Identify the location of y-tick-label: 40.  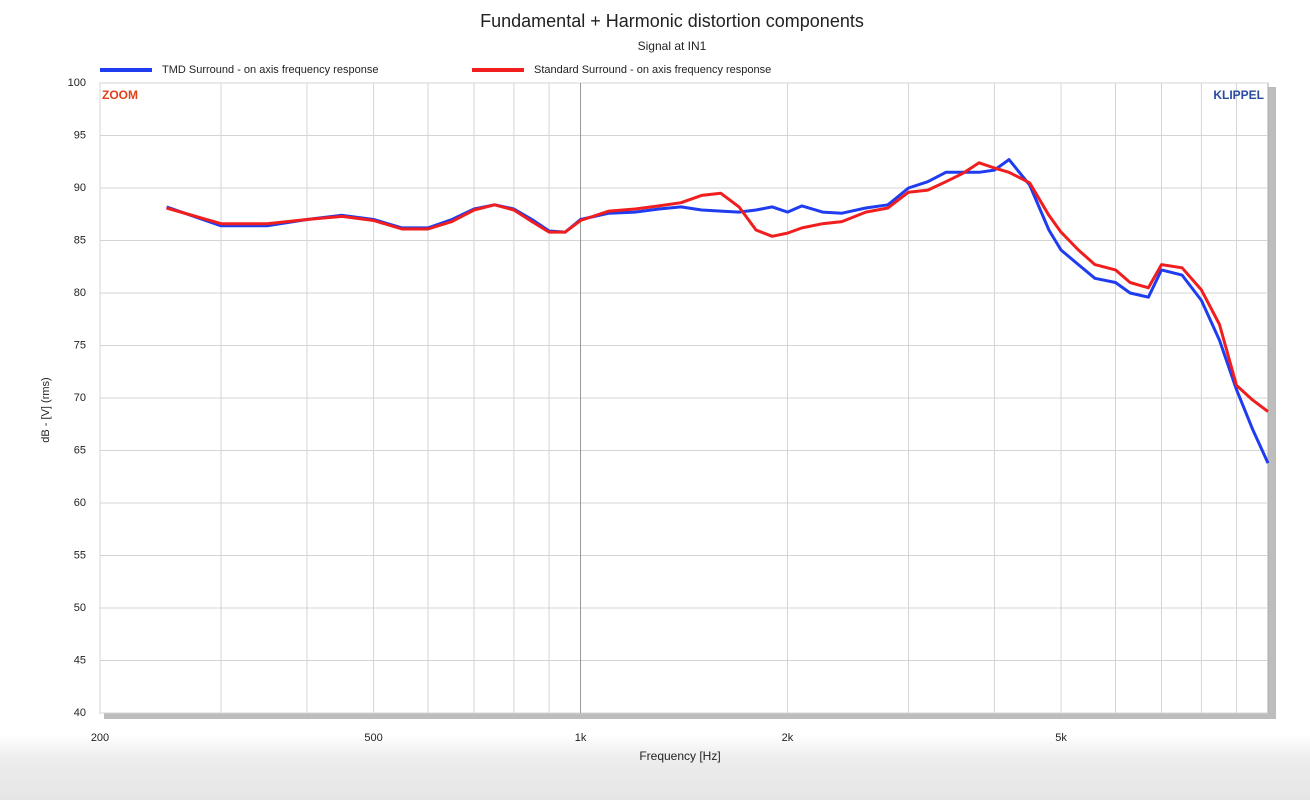
(80, 713).